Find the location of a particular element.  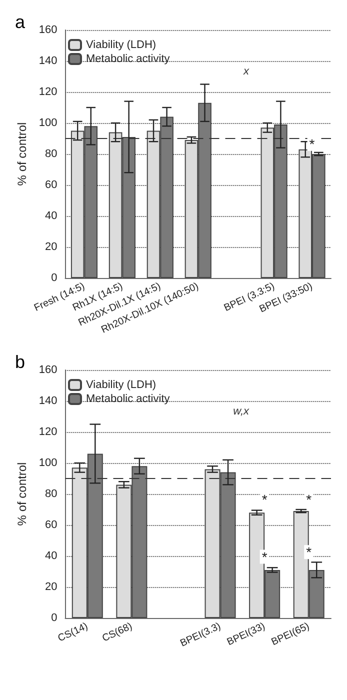

annotation: x is located at coordinates (246, 72).